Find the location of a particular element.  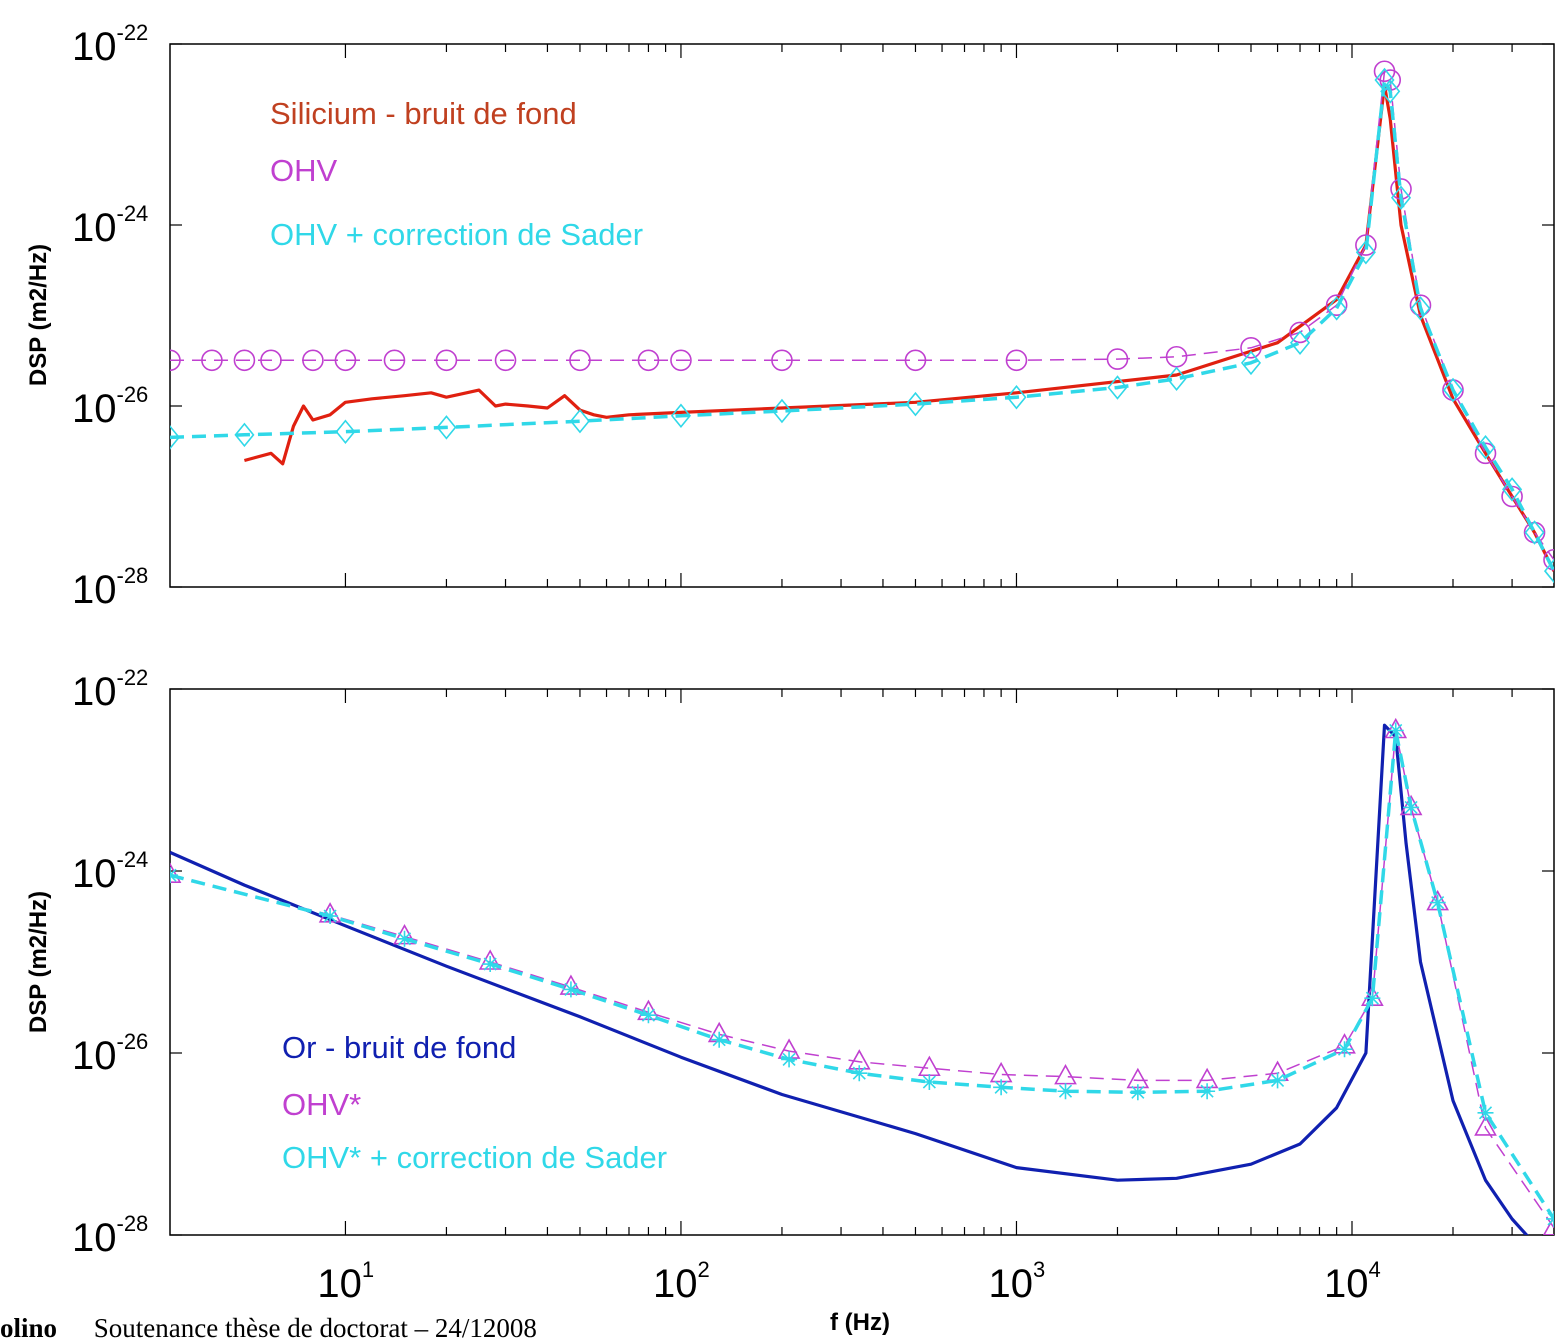

legend-ohv-star: OHV* is located at coordinates (321, 1104).